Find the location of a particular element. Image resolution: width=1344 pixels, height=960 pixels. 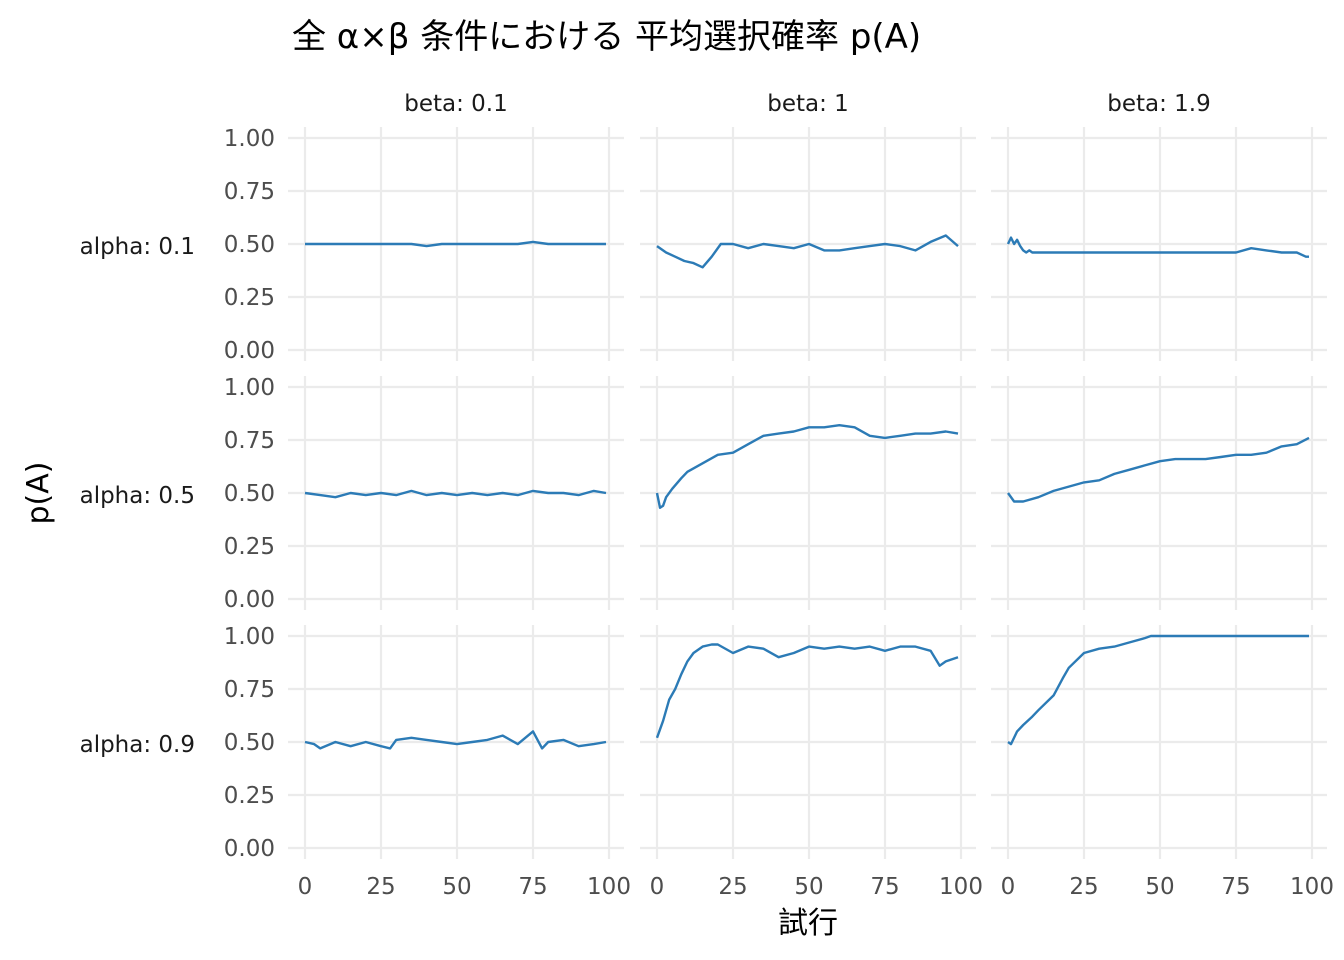

chart-title: 全 α×β 条件における 平均選択確率 p(A) is located at coordinates (606, 37).